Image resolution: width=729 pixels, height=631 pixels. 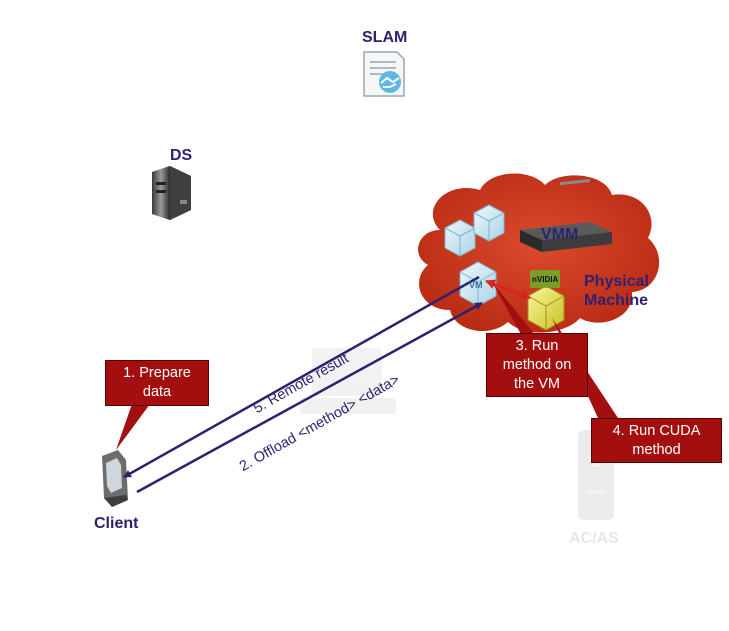 I want to click on slam-document-icon, so click(x=384, y=74).